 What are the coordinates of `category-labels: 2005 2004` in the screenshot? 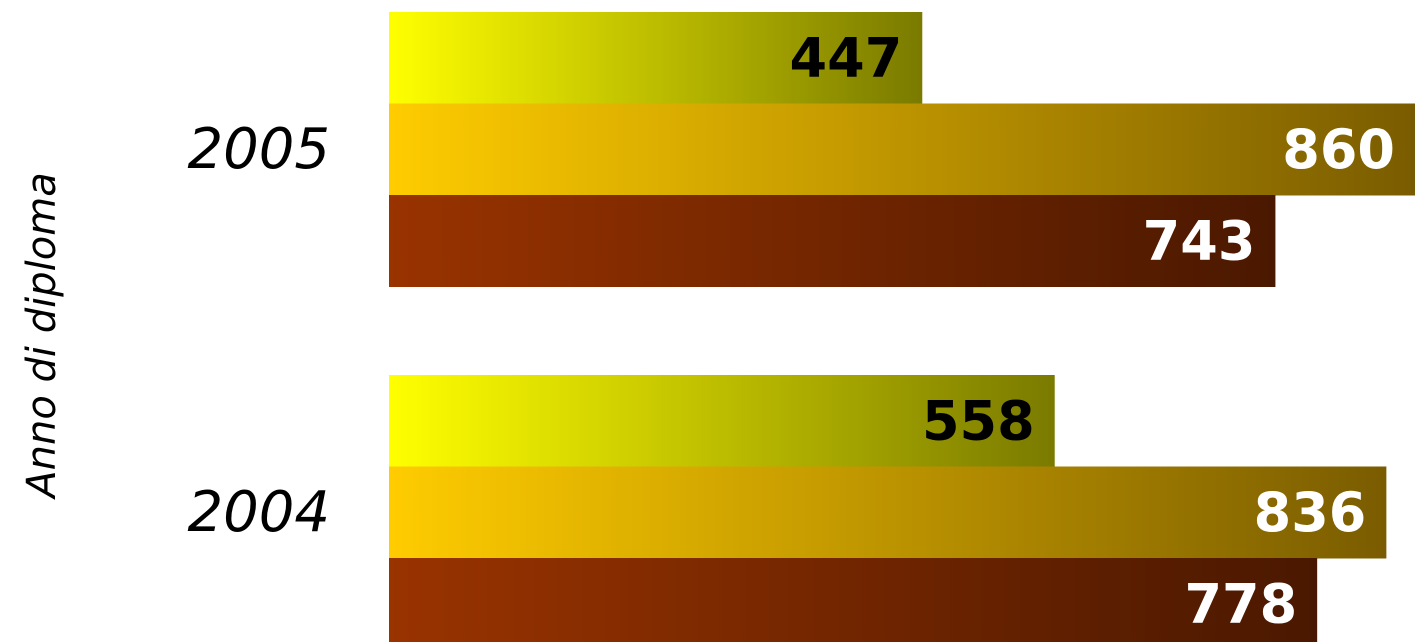 It's located at (258, 331).